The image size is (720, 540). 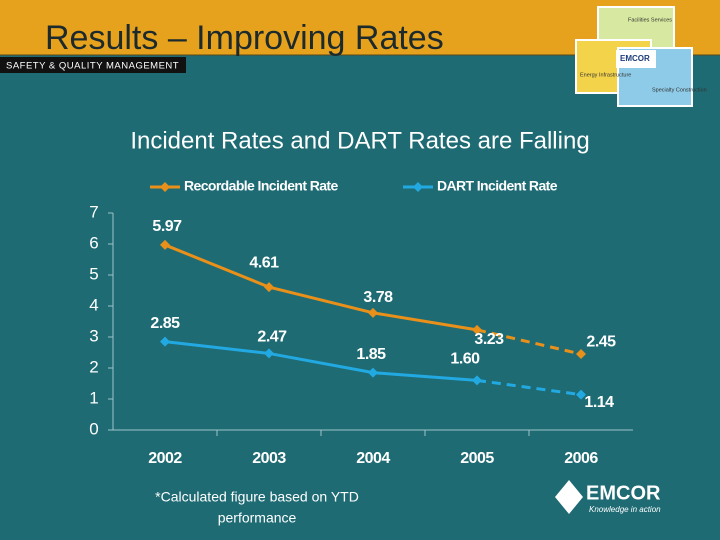 What do you see at coordinates (605, 75) in the screenshot?
I see `logo-text: Energy Infrastructure` at bounding box center [605, 75].